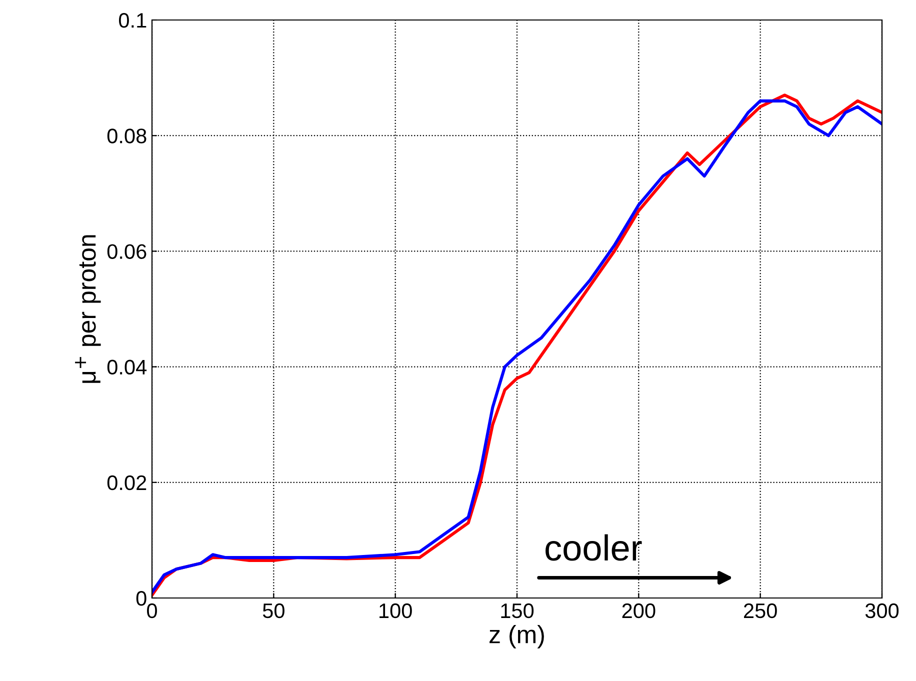  I want to click on x-axis-title: z (m), so click(517, 636).